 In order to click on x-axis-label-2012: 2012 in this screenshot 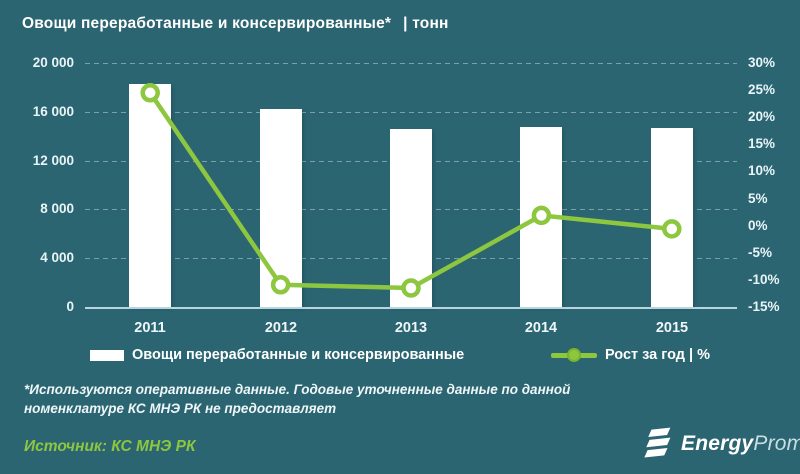, I will do `click(281, 328)`.